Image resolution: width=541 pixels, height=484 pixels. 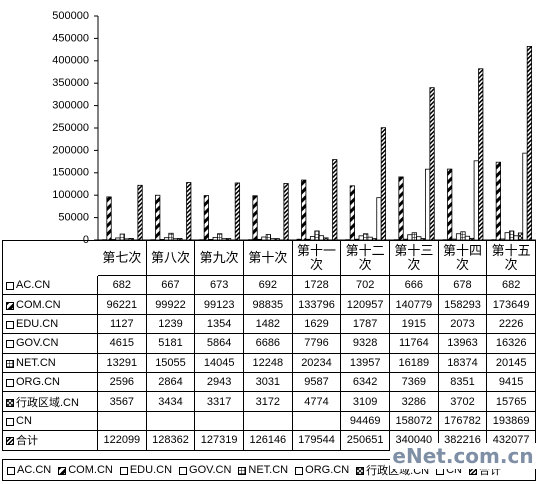 What do you see at coordinates (365, 383) in the screenshot?
I see `table-value: 6342` at bounding box center [365, 383].